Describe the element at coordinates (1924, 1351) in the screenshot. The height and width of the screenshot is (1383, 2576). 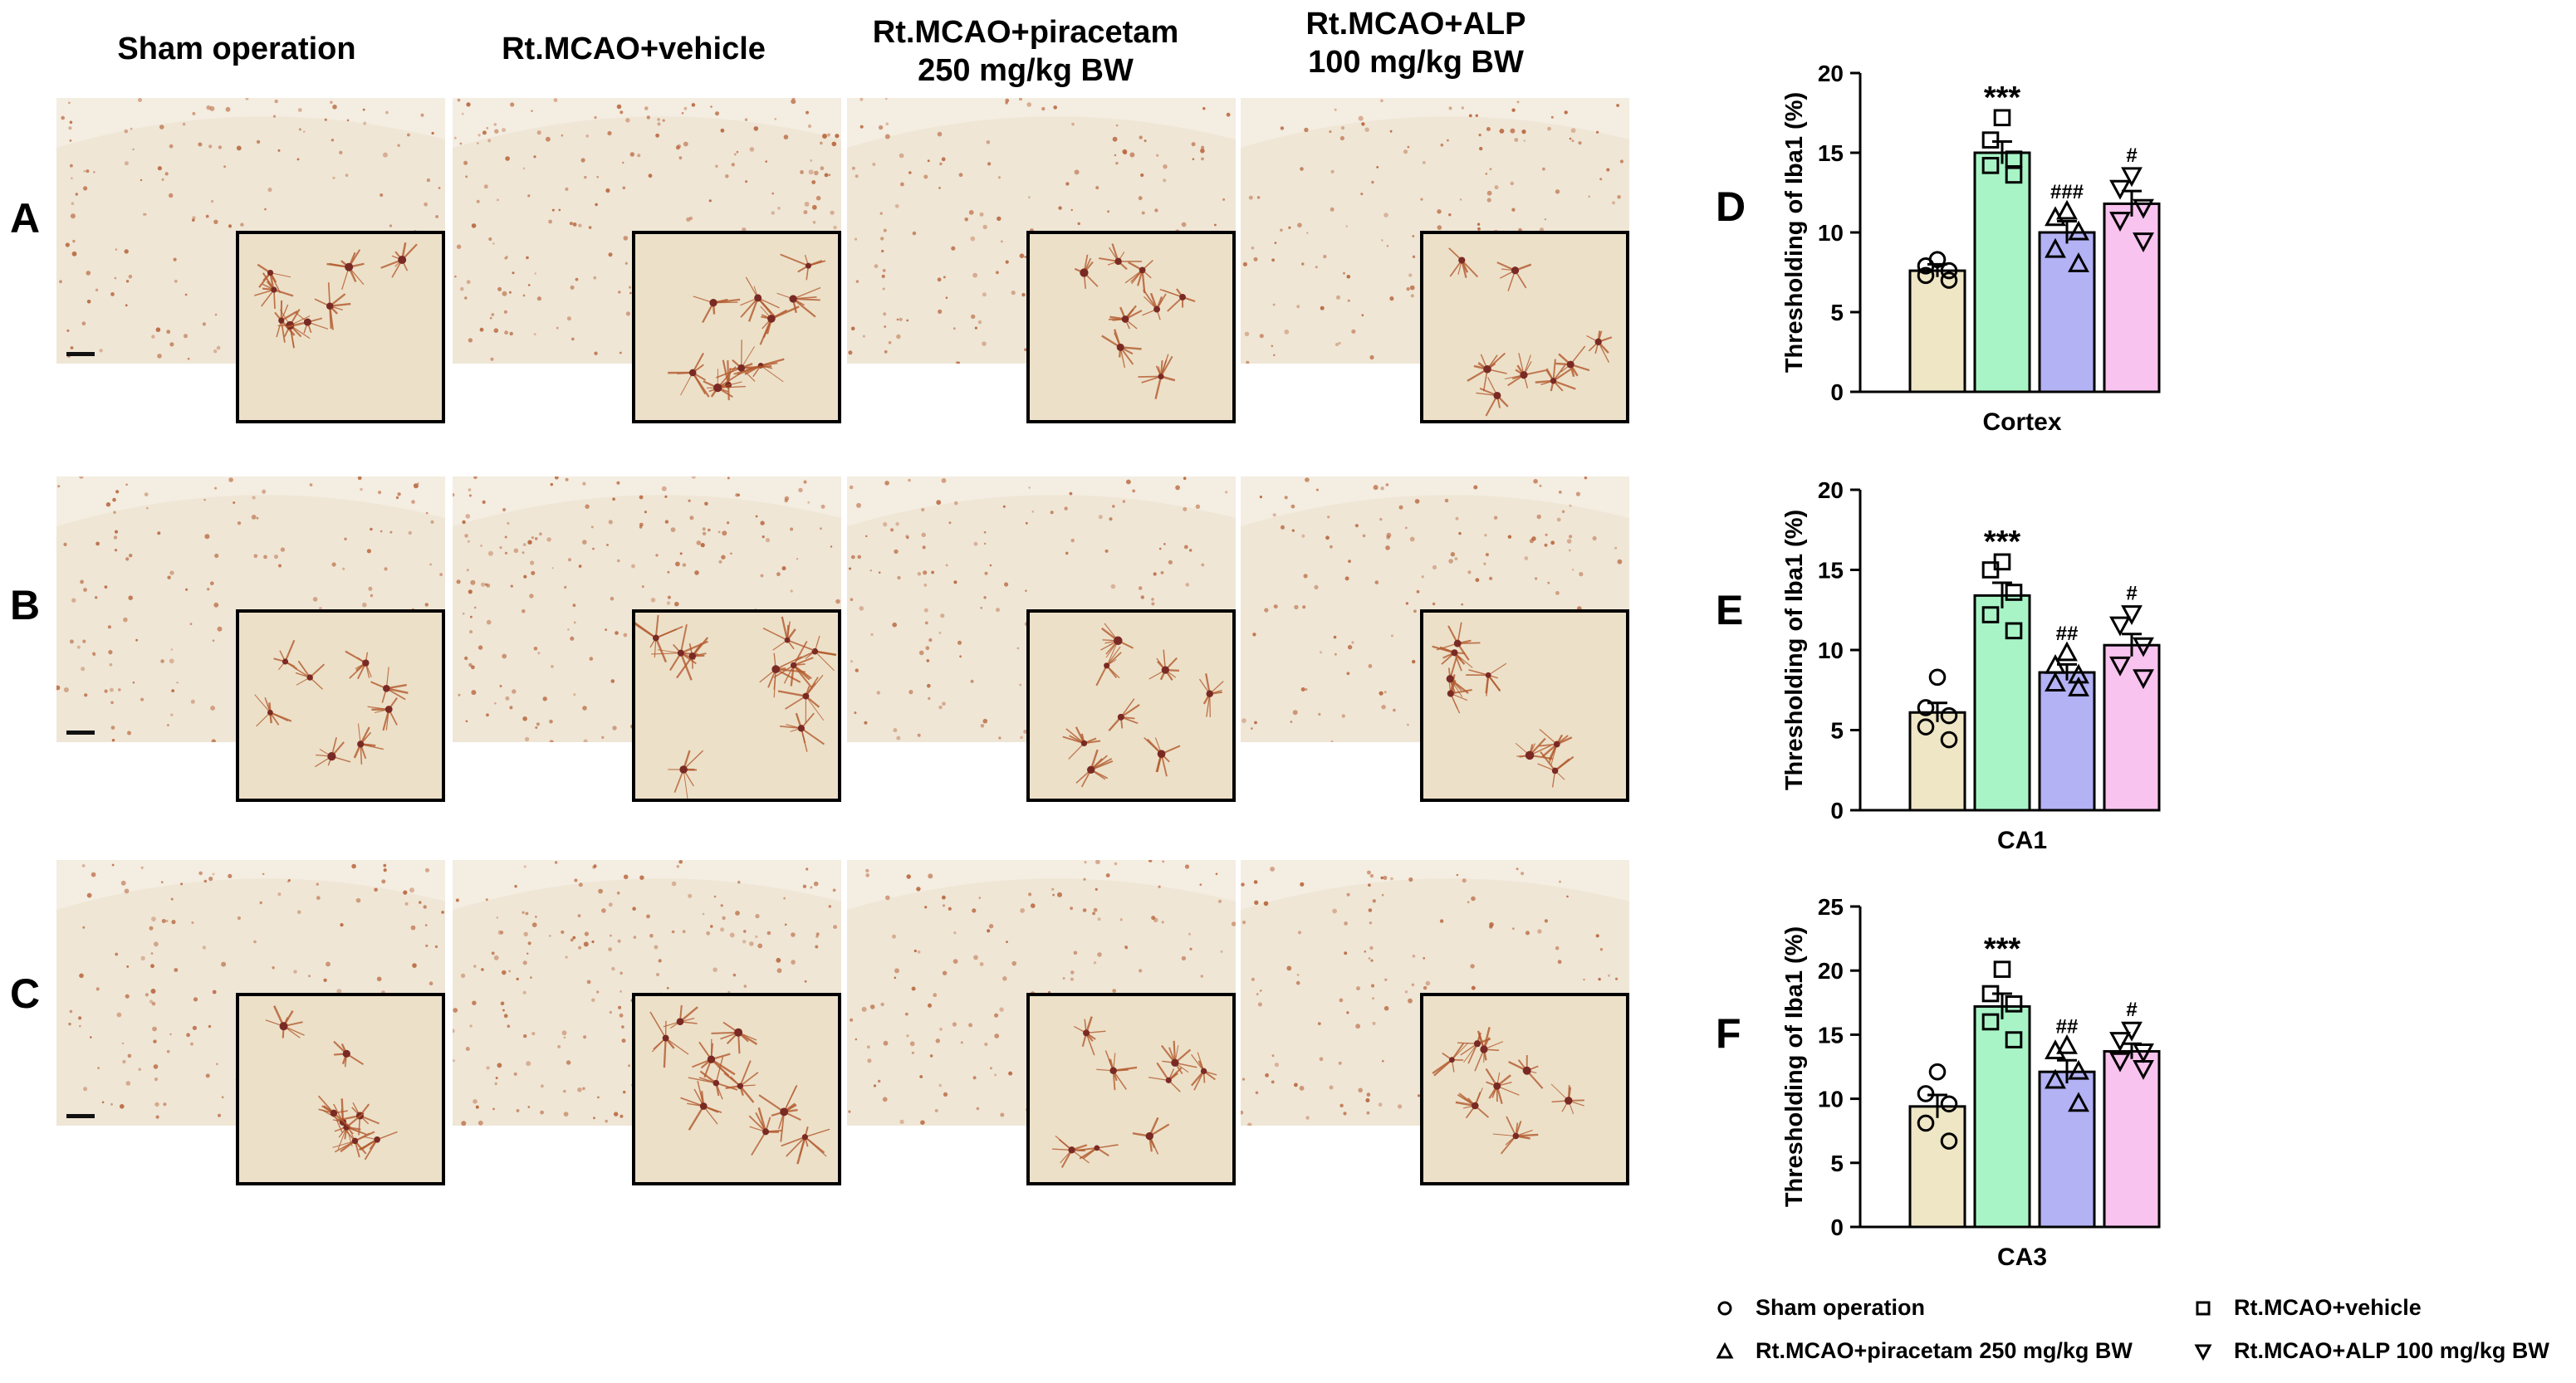
I see `legend-item-piracetam: Rt.MCAO+piracetam 250 mg/kg BW` at that location.